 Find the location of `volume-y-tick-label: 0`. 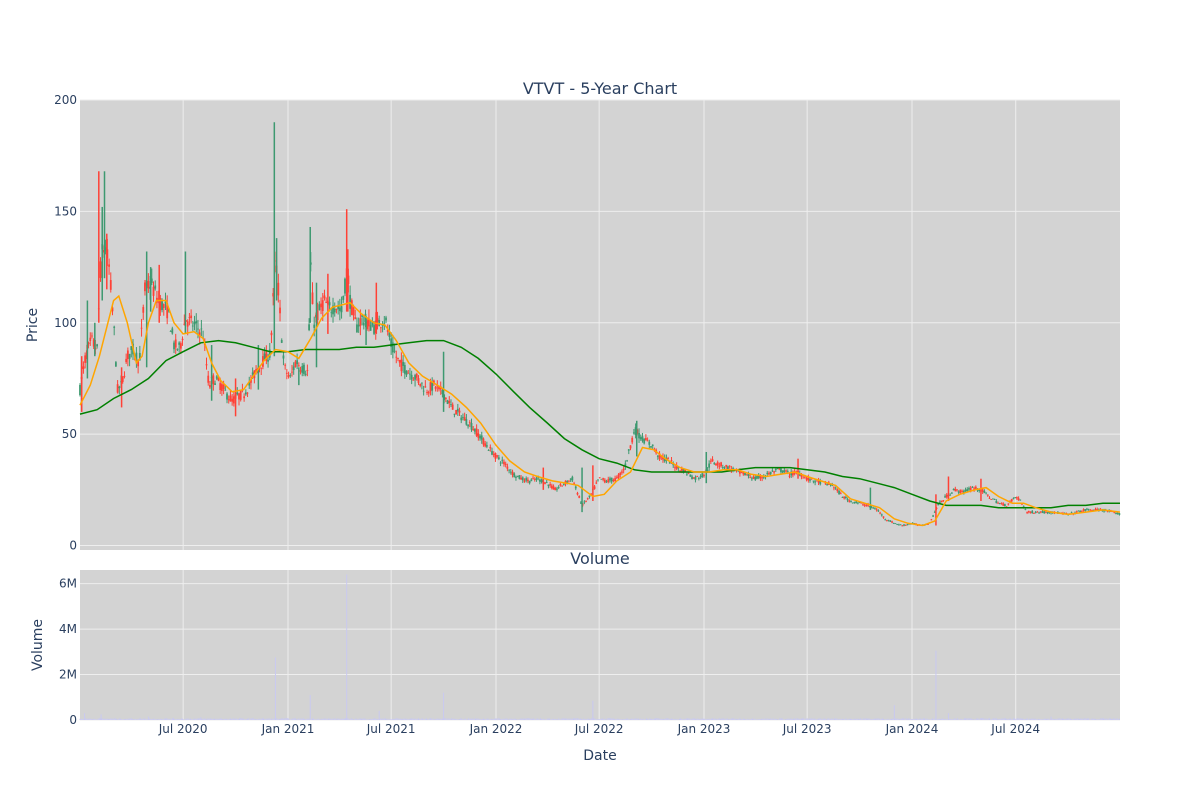

volume-y-tick-label: 0 is located at coordinates (73, 720).